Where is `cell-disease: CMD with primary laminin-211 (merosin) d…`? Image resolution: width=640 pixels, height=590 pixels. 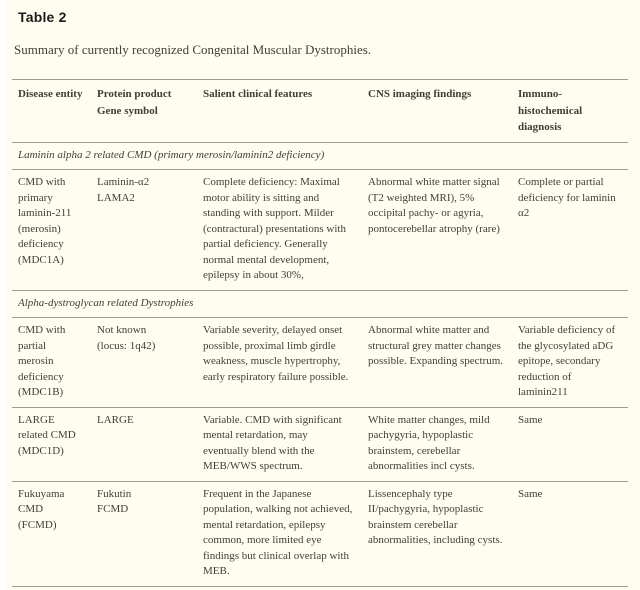 cell-disease: CMD with primary laminin-211 (merosin) d… is located at coordinates (51, 230).